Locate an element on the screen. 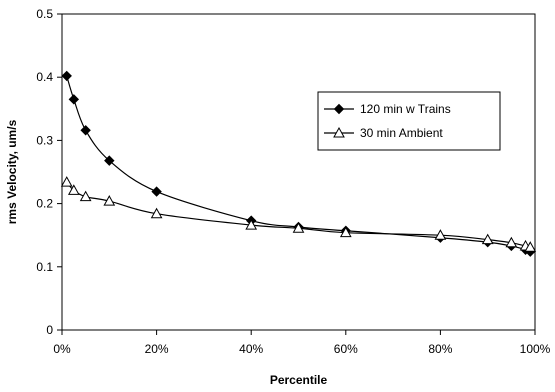 This screenshot has width=555, height=392. legend-label-2: 30 min Ambient is located at coordinates (401, 133).